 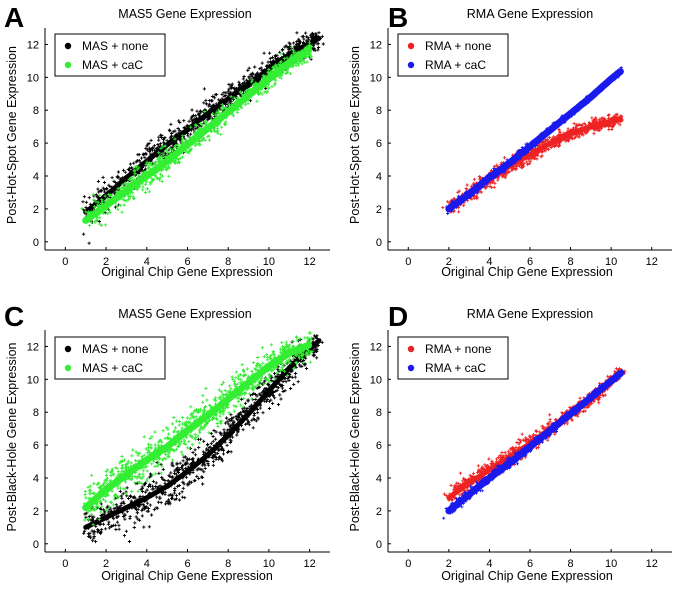 What do you see at coordinates (355, 436) in the screenshot?
I see `y-axis-label: Post-Black-Hole Gene Expression` at bounding box center [355, 436].